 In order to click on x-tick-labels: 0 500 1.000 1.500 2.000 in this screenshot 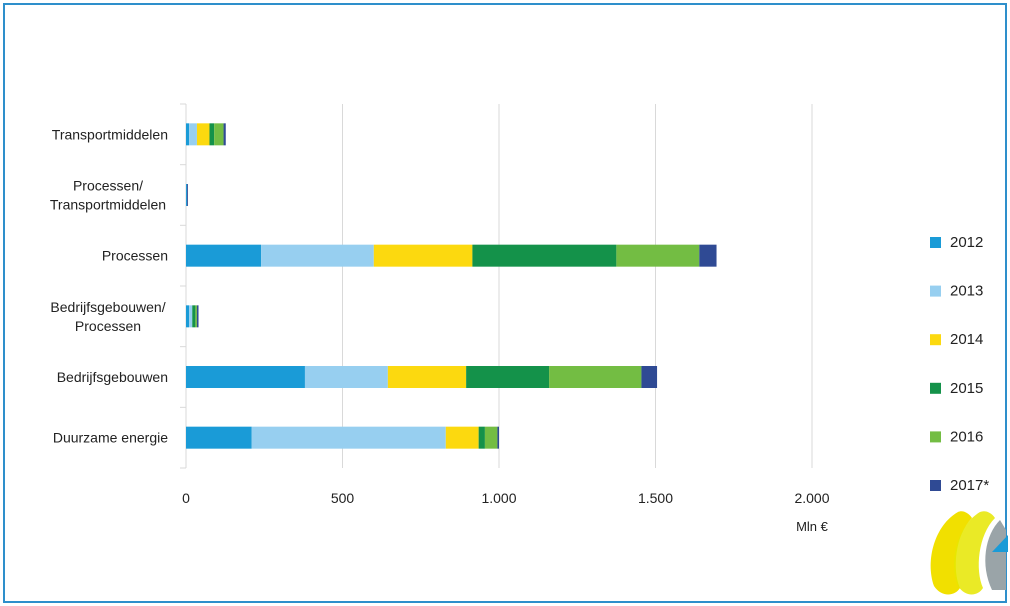, I will do `click(506, 498)`.